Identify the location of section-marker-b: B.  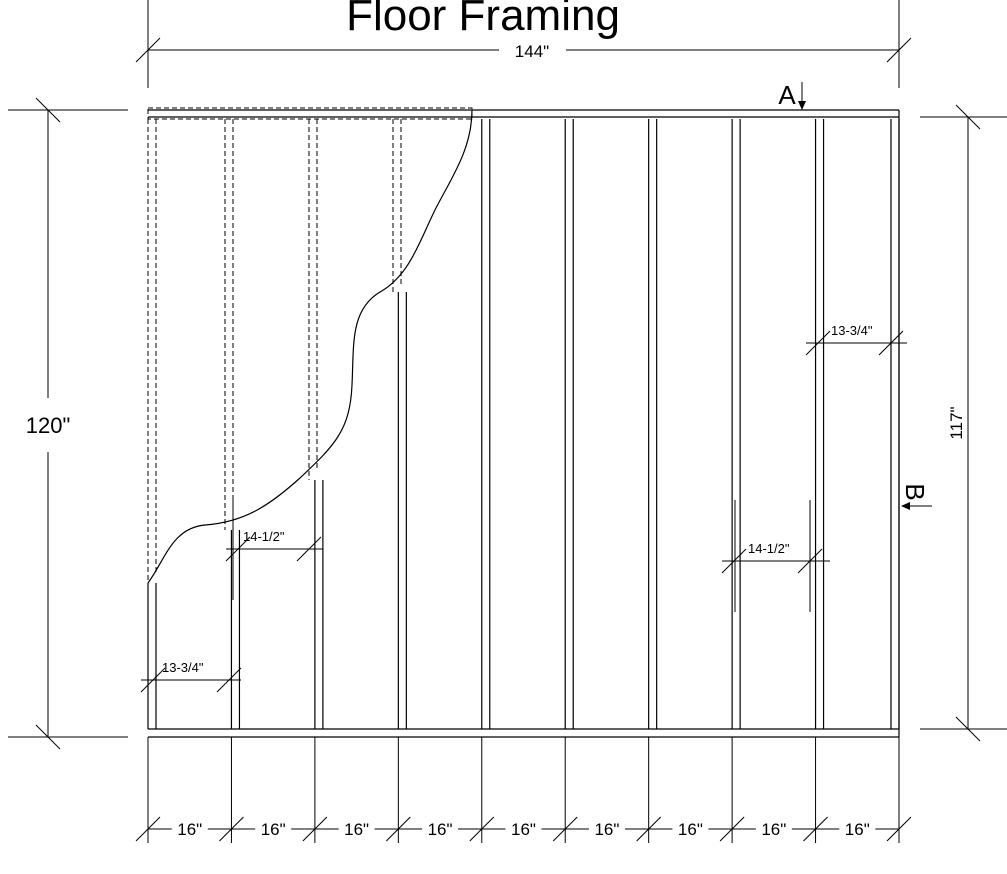
(916, 496).